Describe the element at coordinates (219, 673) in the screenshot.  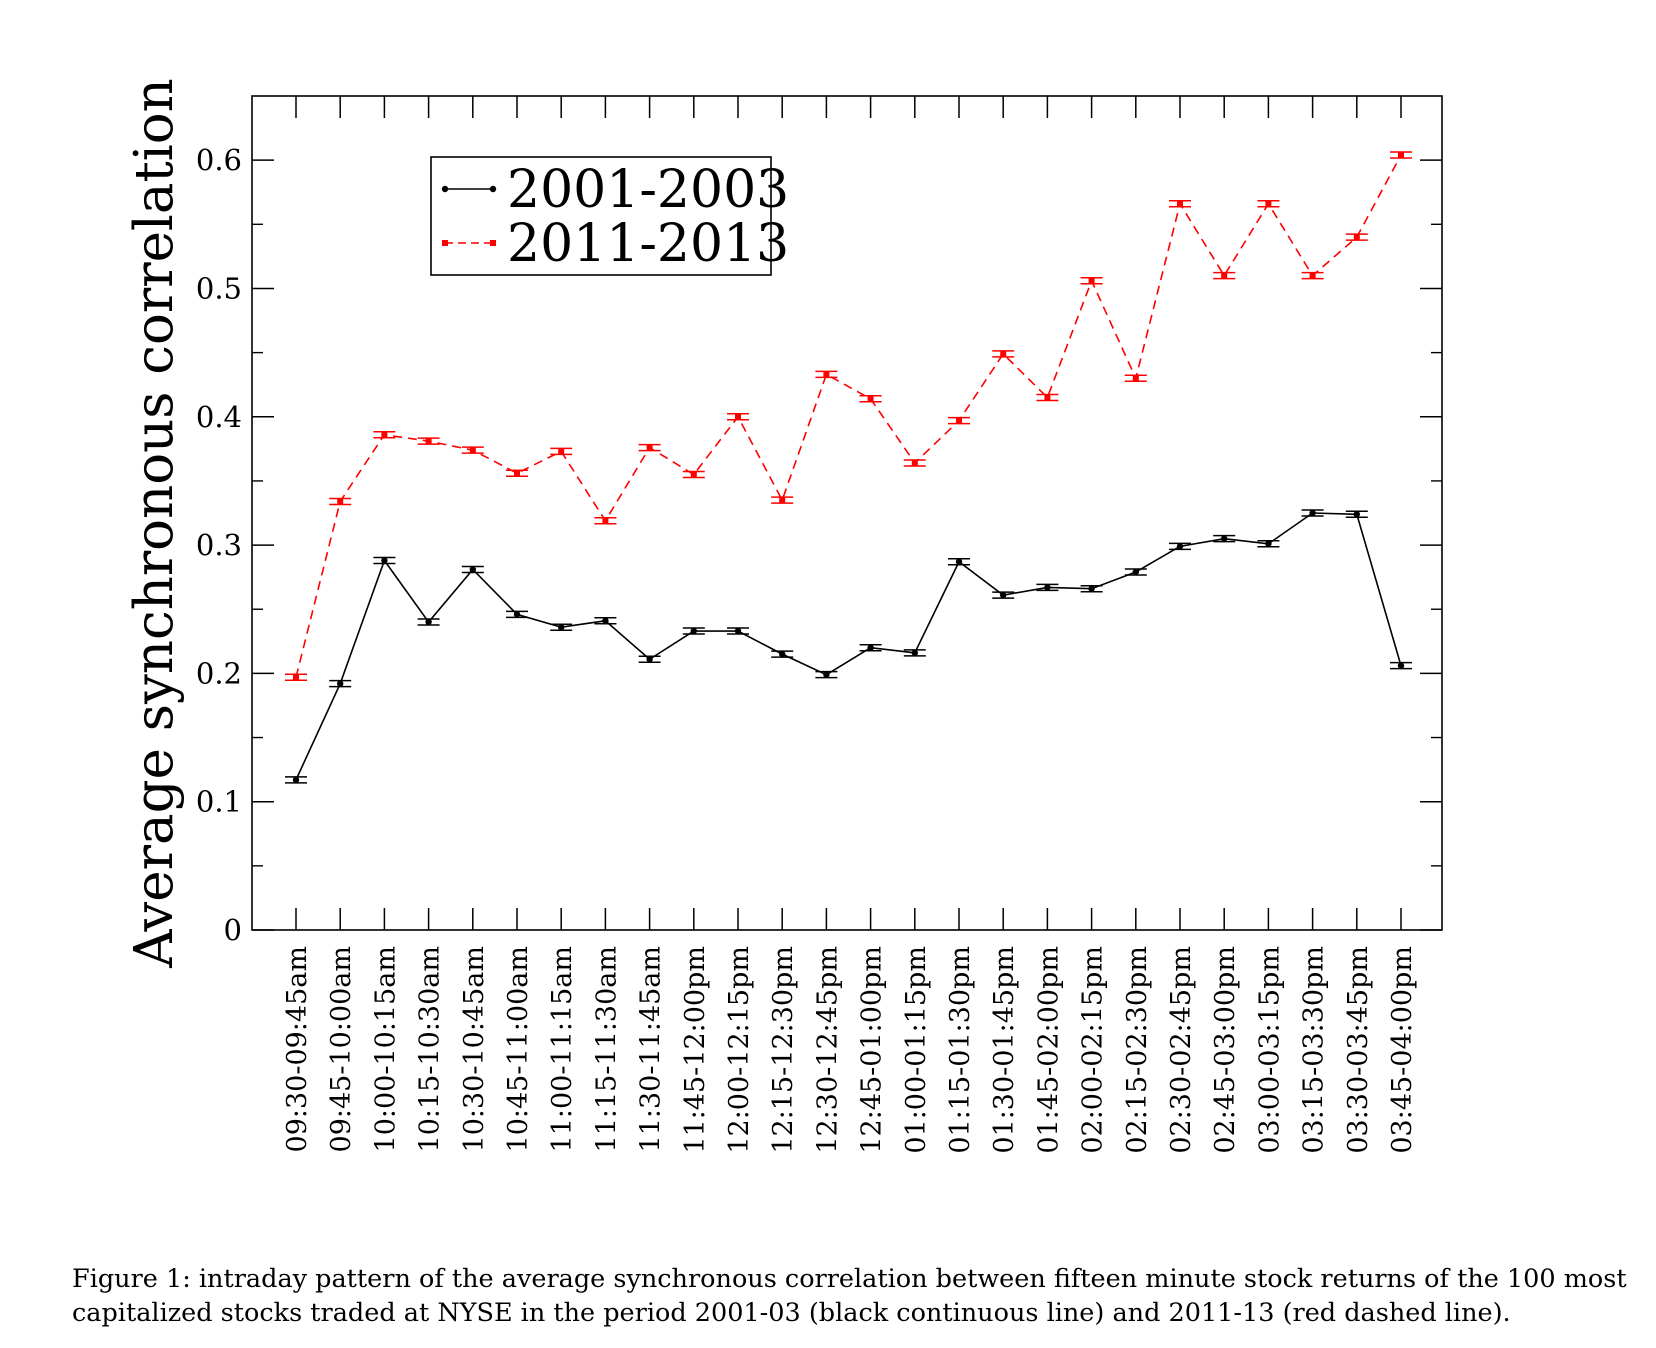
I see `y-tick-label: 0.2` at that location.